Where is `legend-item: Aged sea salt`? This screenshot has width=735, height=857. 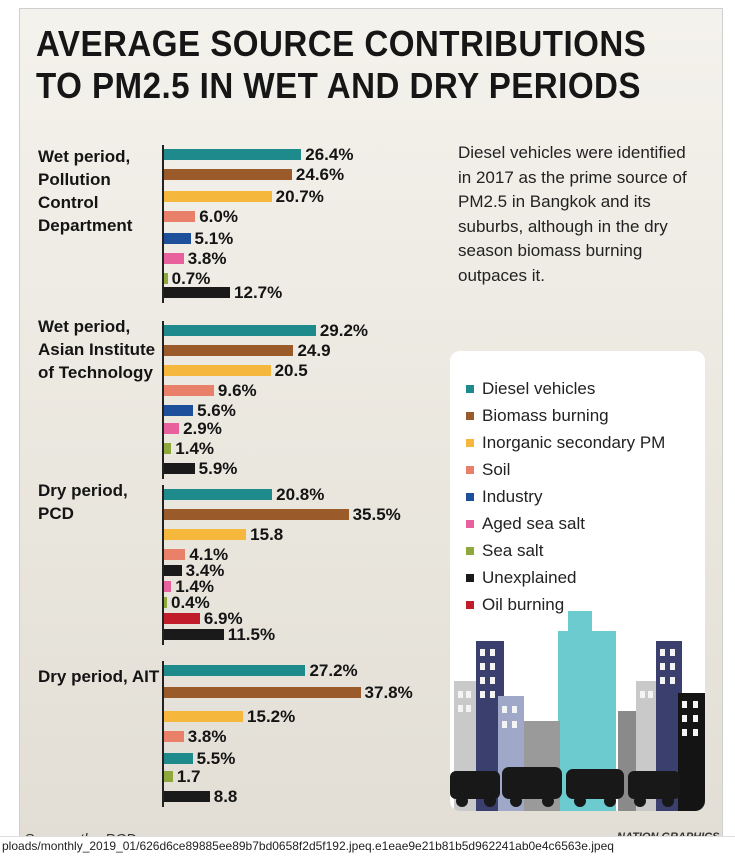 legend-item: Aged sea salt is located at coordinates (525, 524).